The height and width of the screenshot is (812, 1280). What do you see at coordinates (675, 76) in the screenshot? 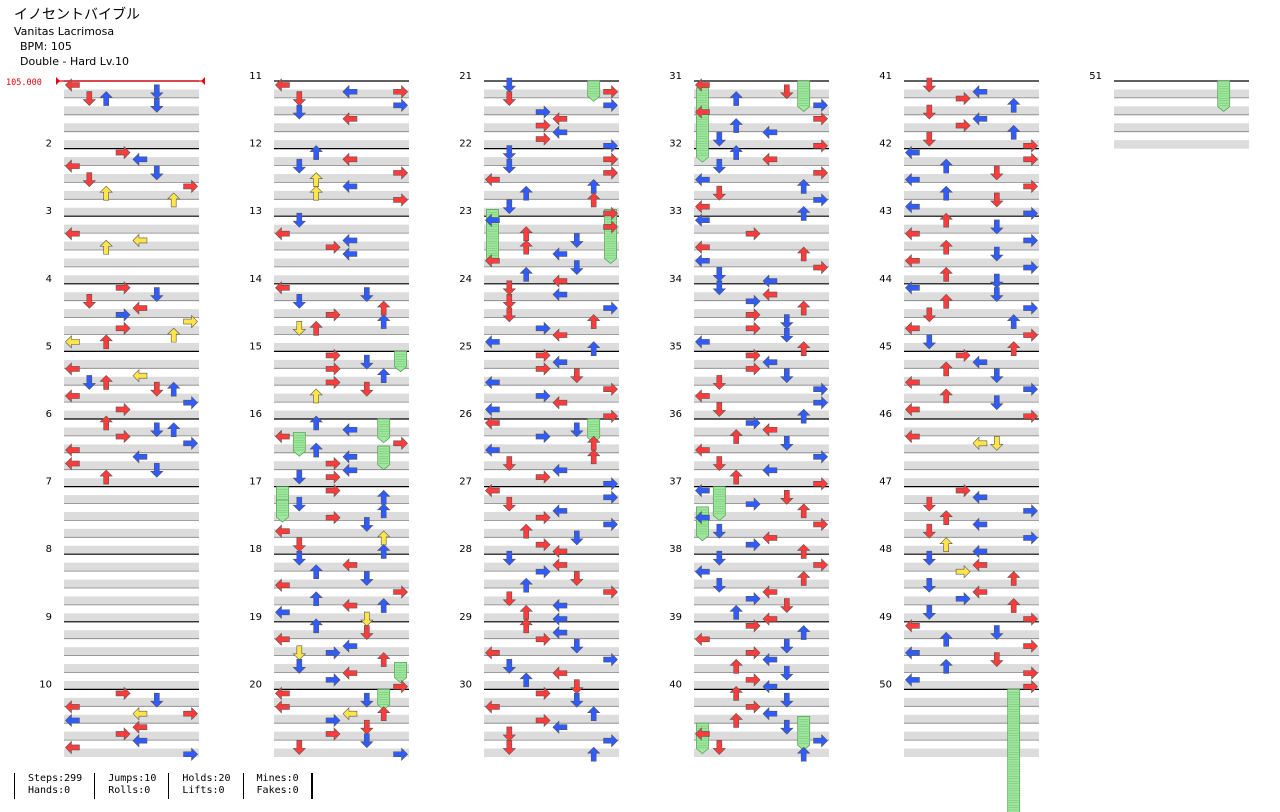
I see `measure-number: 31` at bounding box center [675, 76].